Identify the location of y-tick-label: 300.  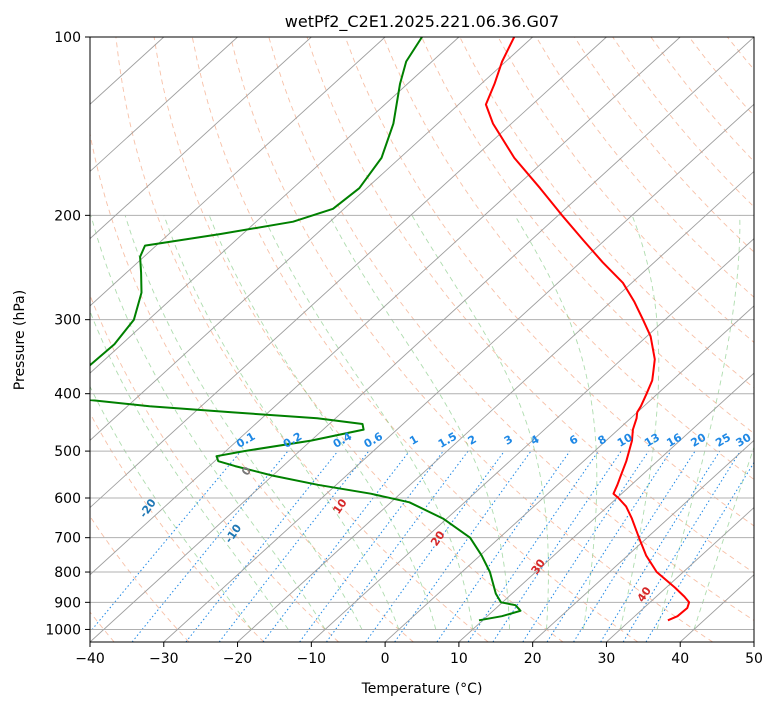
(67, 321).